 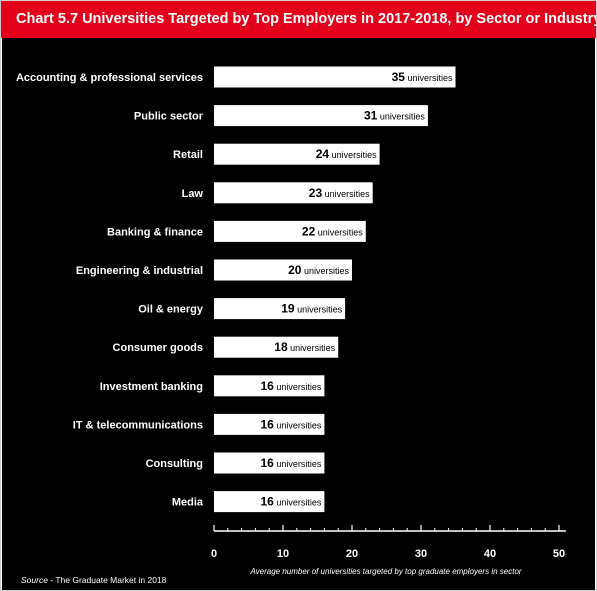 I want to click on data-label: 31 universities, so click(x=394, y=116).